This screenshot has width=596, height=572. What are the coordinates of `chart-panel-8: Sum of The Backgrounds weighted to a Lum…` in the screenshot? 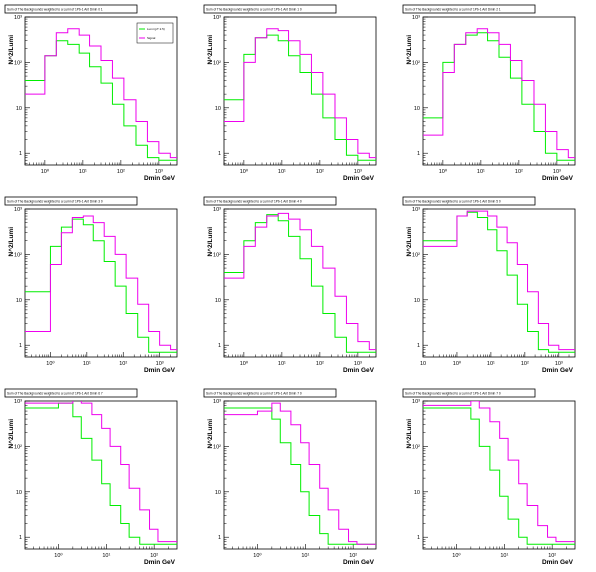 It's located at (290, 477).